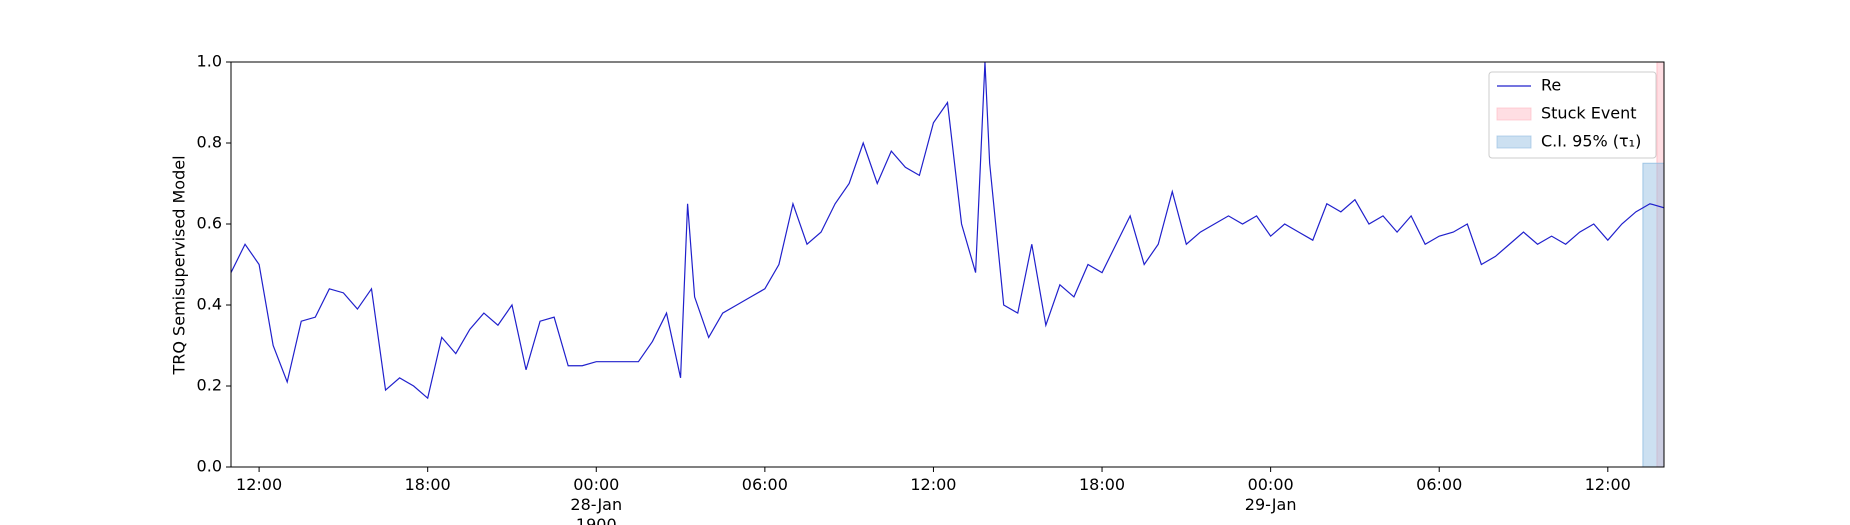 Image resolution: width=1850 pixels, height=525 pixels. I want to click on y-tick-label: 0.0, so click(209, 466).